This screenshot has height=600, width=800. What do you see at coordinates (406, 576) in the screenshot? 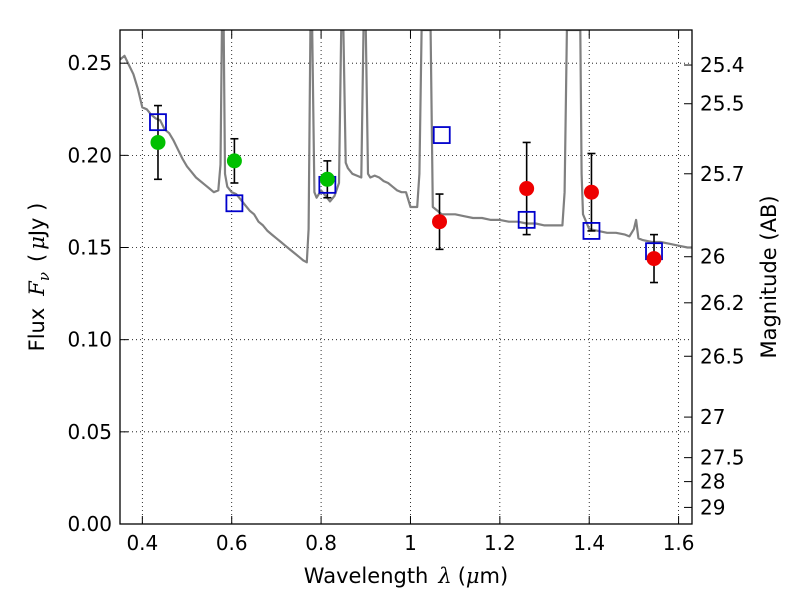
I see `x-axis-label: Wavelength λ (μm)` at bounding box center [406, 576].